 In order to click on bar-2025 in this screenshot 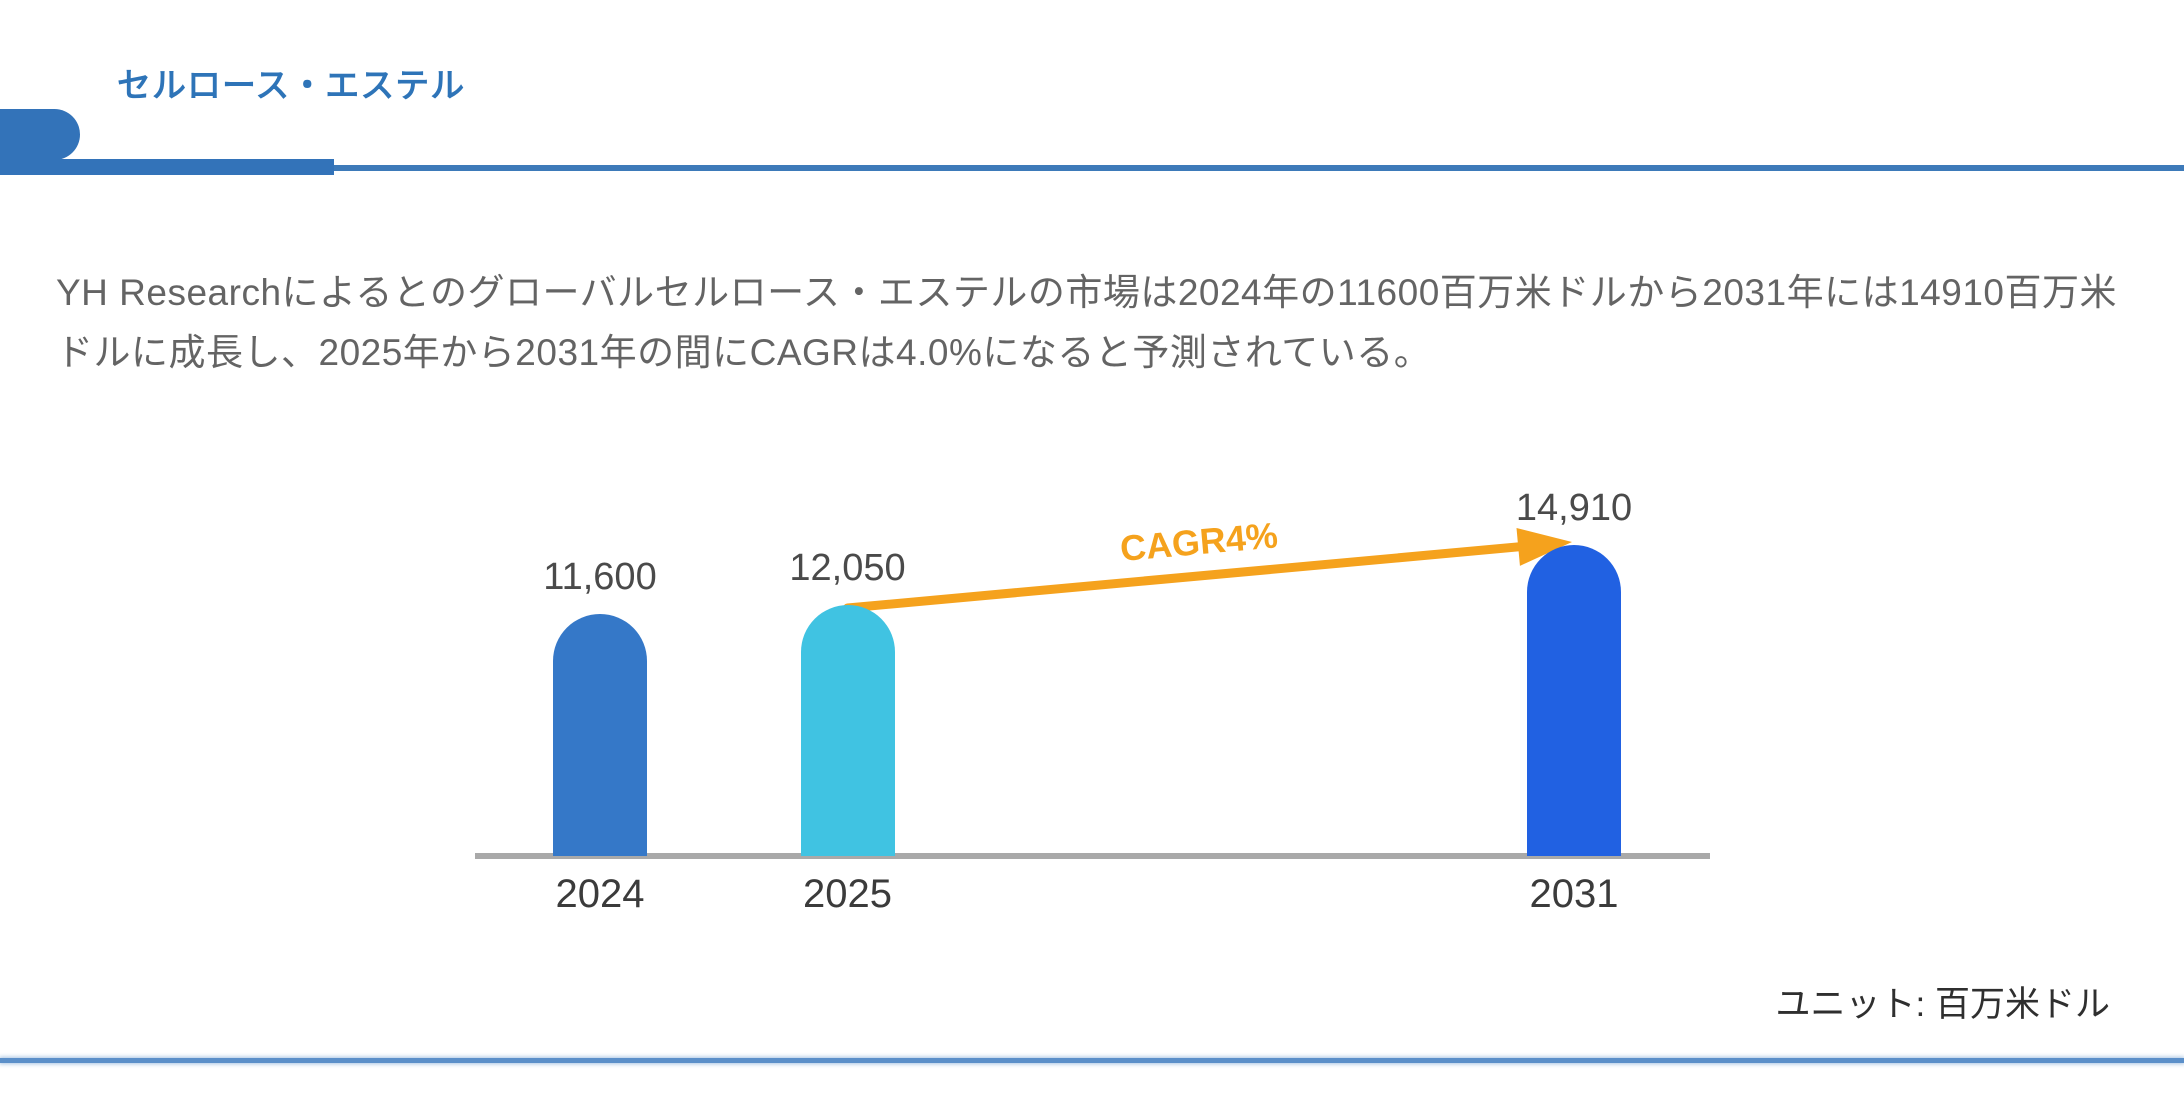, I will do `click(847, 730)`.